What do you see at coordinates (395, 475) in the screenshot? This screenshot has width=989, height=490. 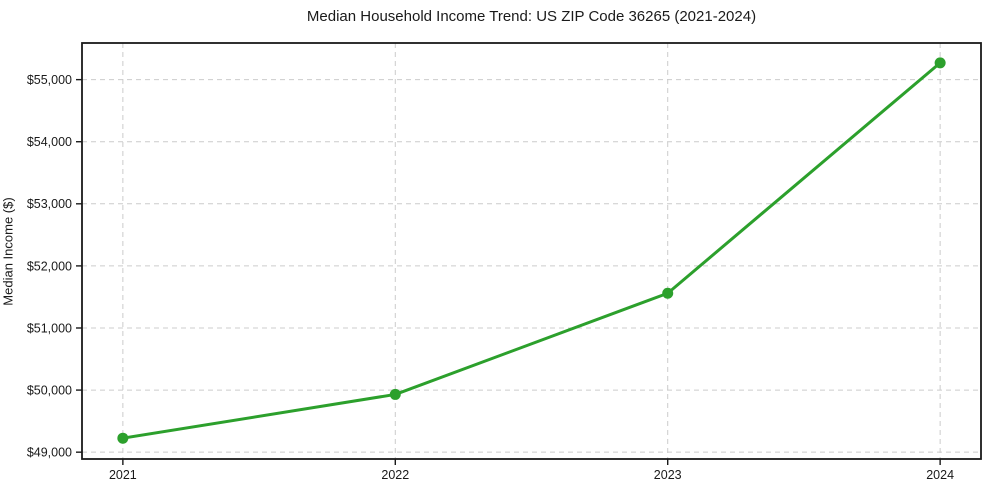 I see `x-tick-label: 2022` at bounding box center [395, 475].